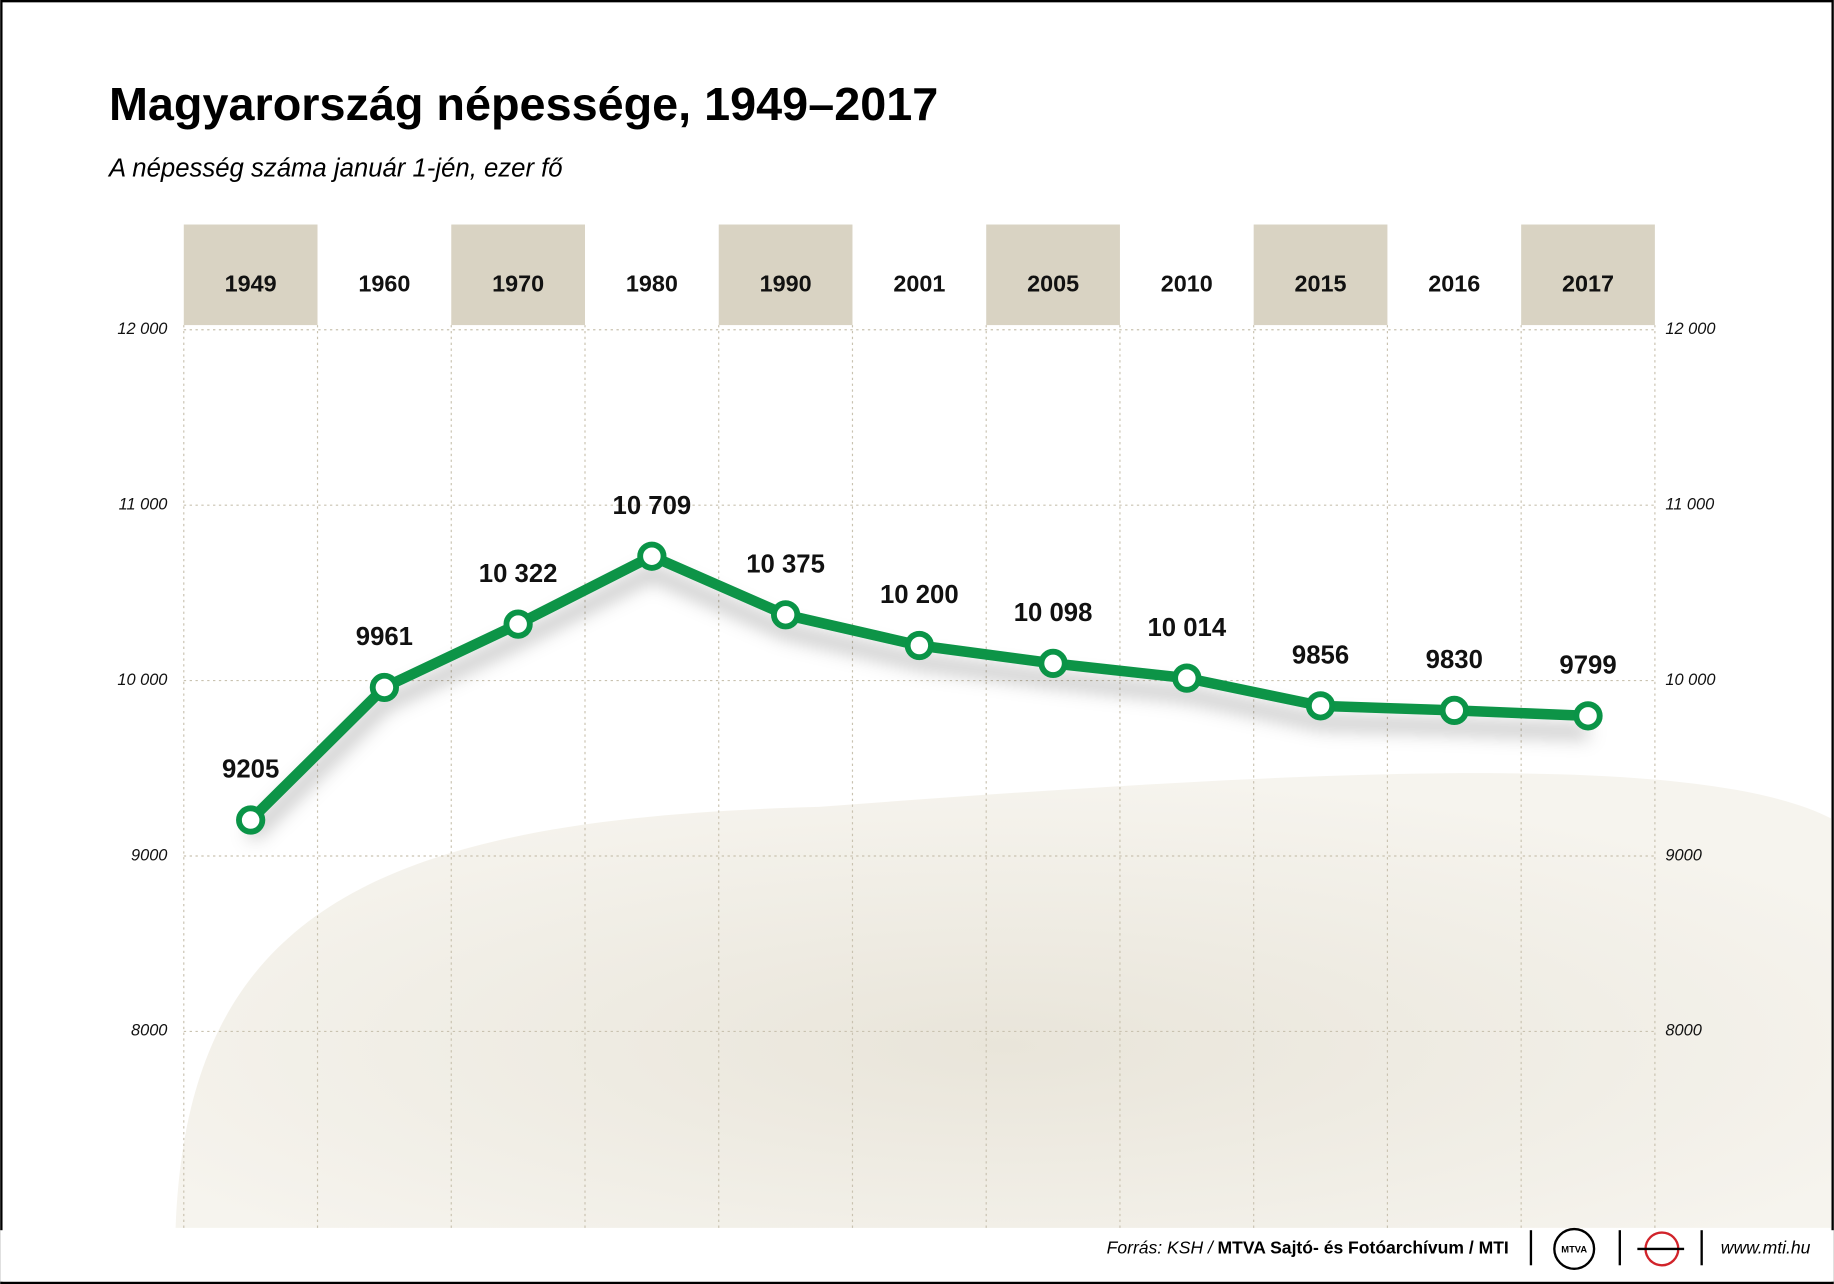 This screenshot has width=1834, height=1284. I want to click on data-label: 10 322, so click(518, 574).